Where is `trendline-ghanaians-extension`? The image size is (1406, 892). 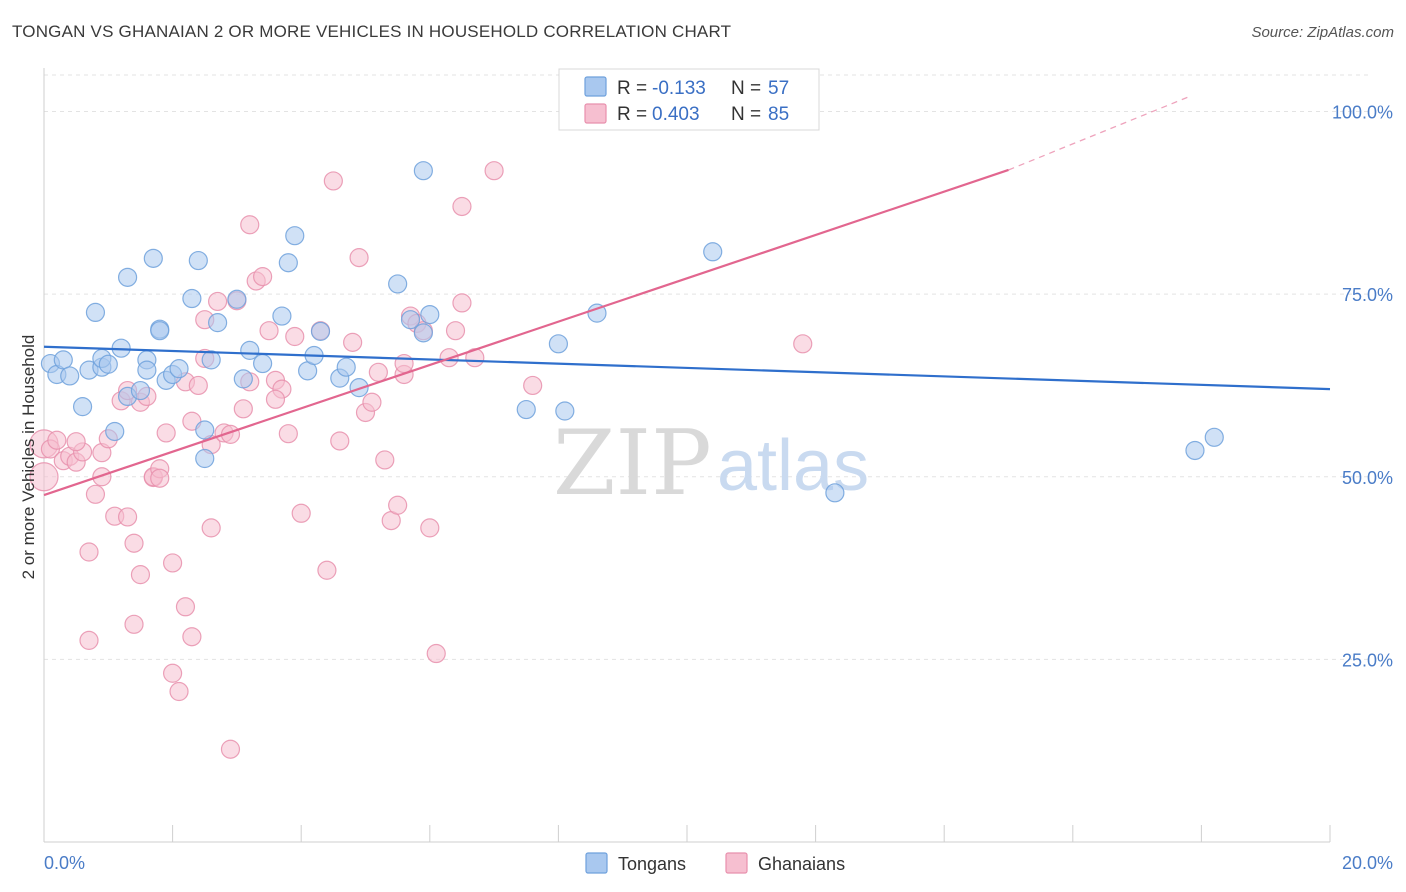 trendline-ghanaians-extension is located at coordinates (1098, 133).